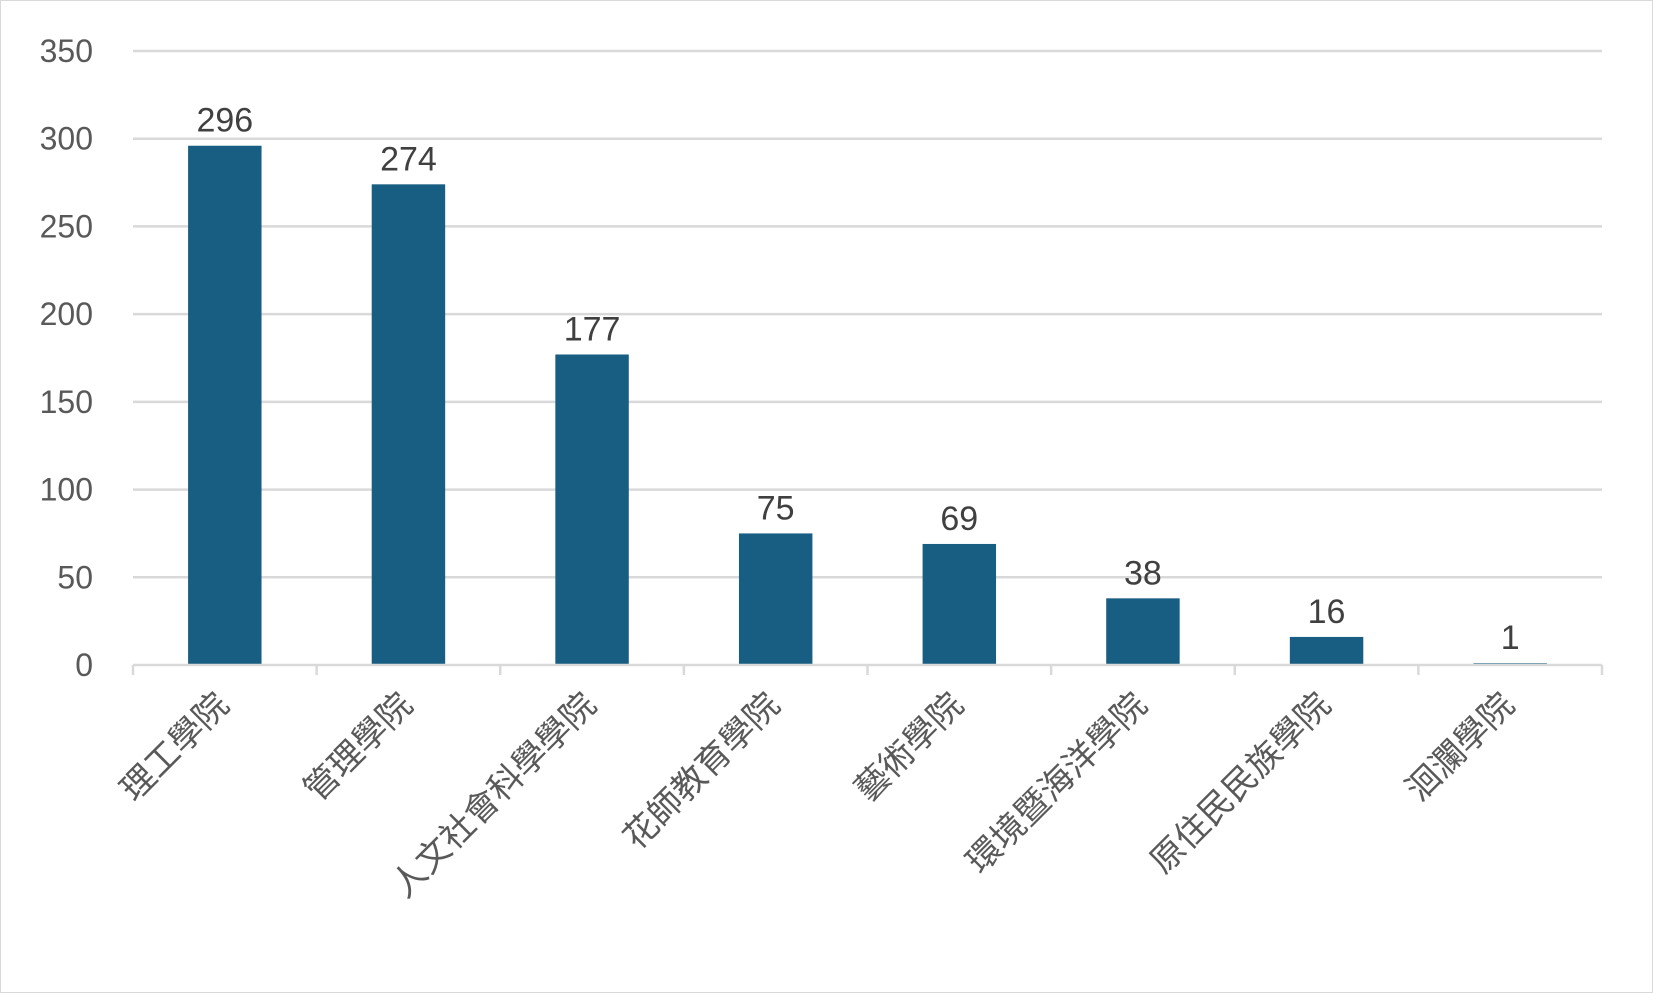  What do you see at coordinates (84, 665) in the screenshot?
I see `y-tick-label: 0` at bounding box center [84, 665].